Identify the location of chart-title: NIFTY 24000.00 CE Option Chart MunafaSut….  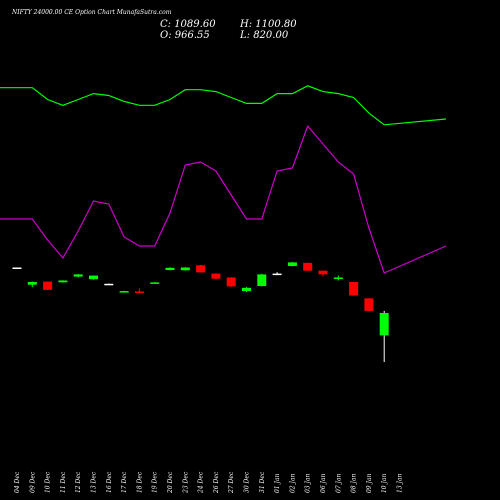
(91, 12).